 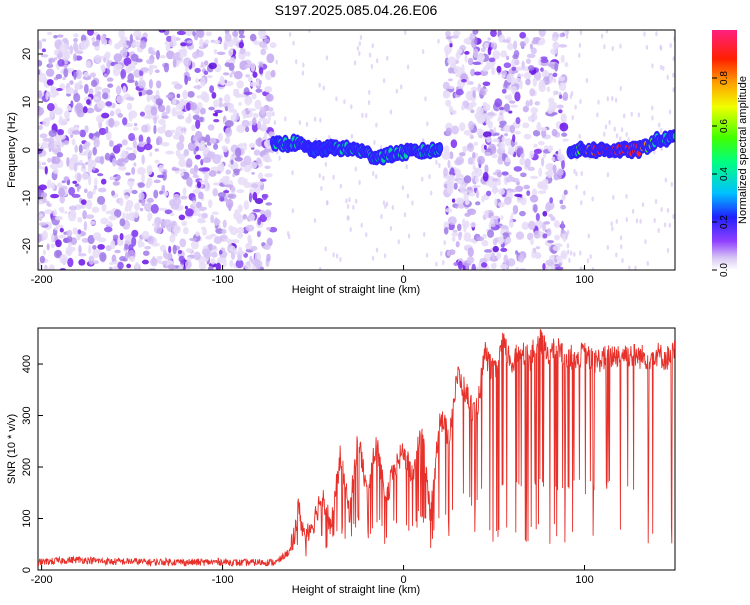 I want to click on snr-xlabel: Height of straight line (km), so click(x=356, y=590).